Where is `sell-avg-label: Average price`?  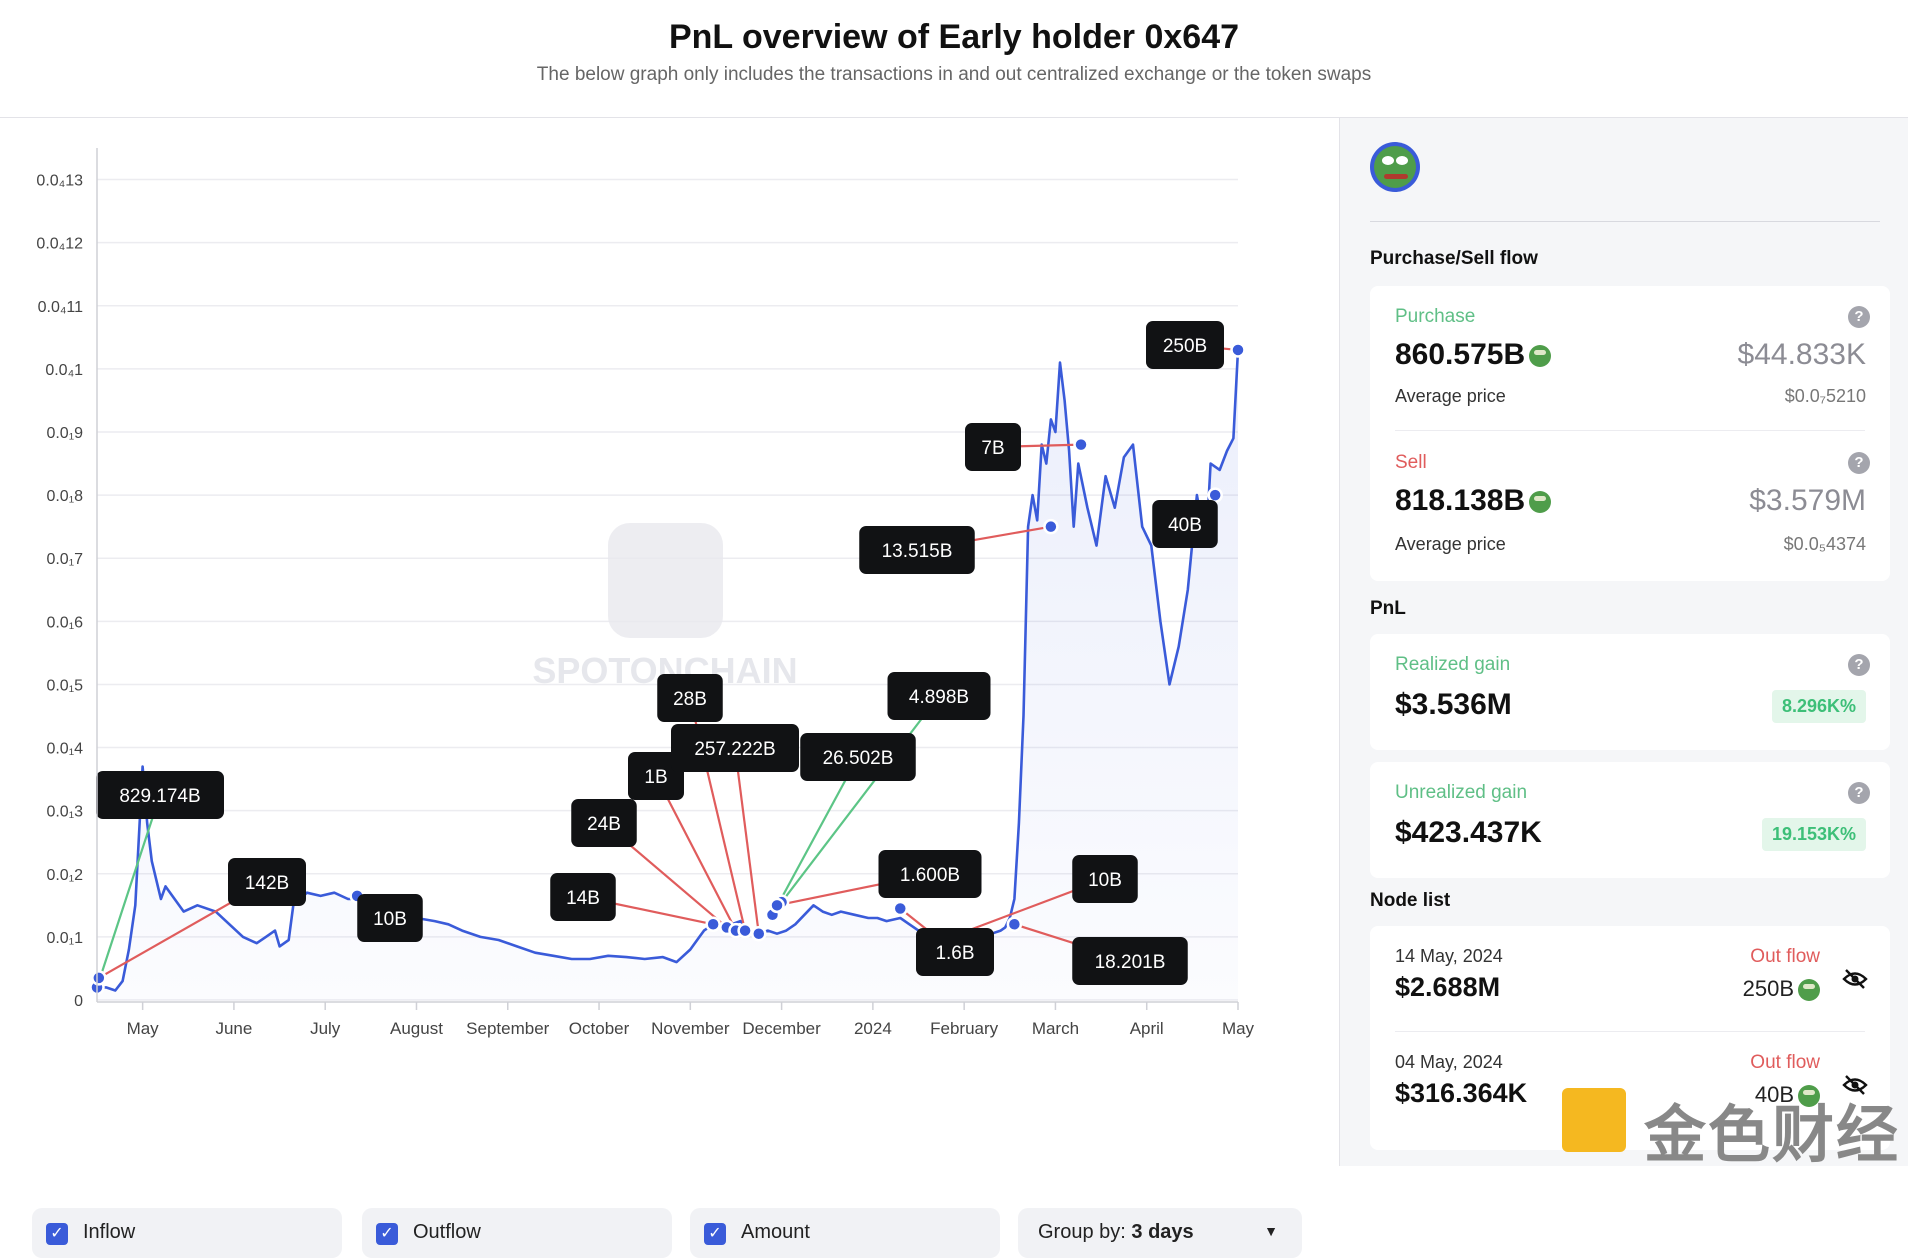 sell-avg-label: Average price is located at coordinates (1450, 544).